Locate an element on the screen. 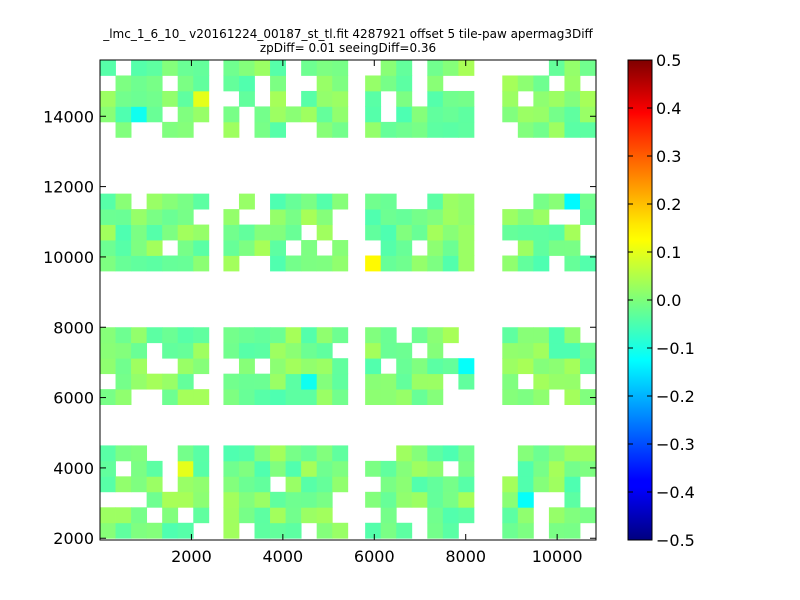 The image size is (800, 600). colorbar-tick-label: 0.1 is located at coordinates (668, 252).